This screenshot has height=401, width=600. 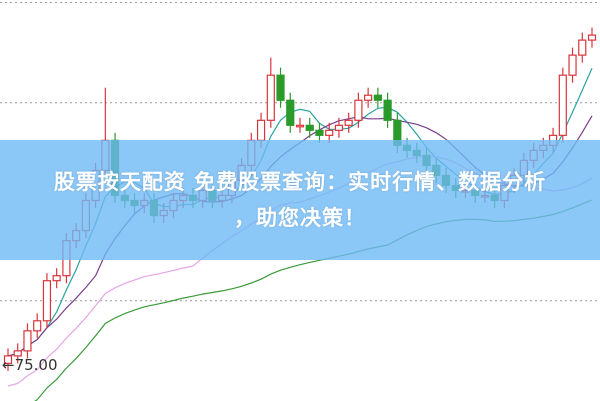 What do you see at coordinates (300, 182) in the screenshot?
I see `banner-title-line1: 股票按天配资 免费股票查询：实时行情、数据分析` at bounding box center [300, 182].